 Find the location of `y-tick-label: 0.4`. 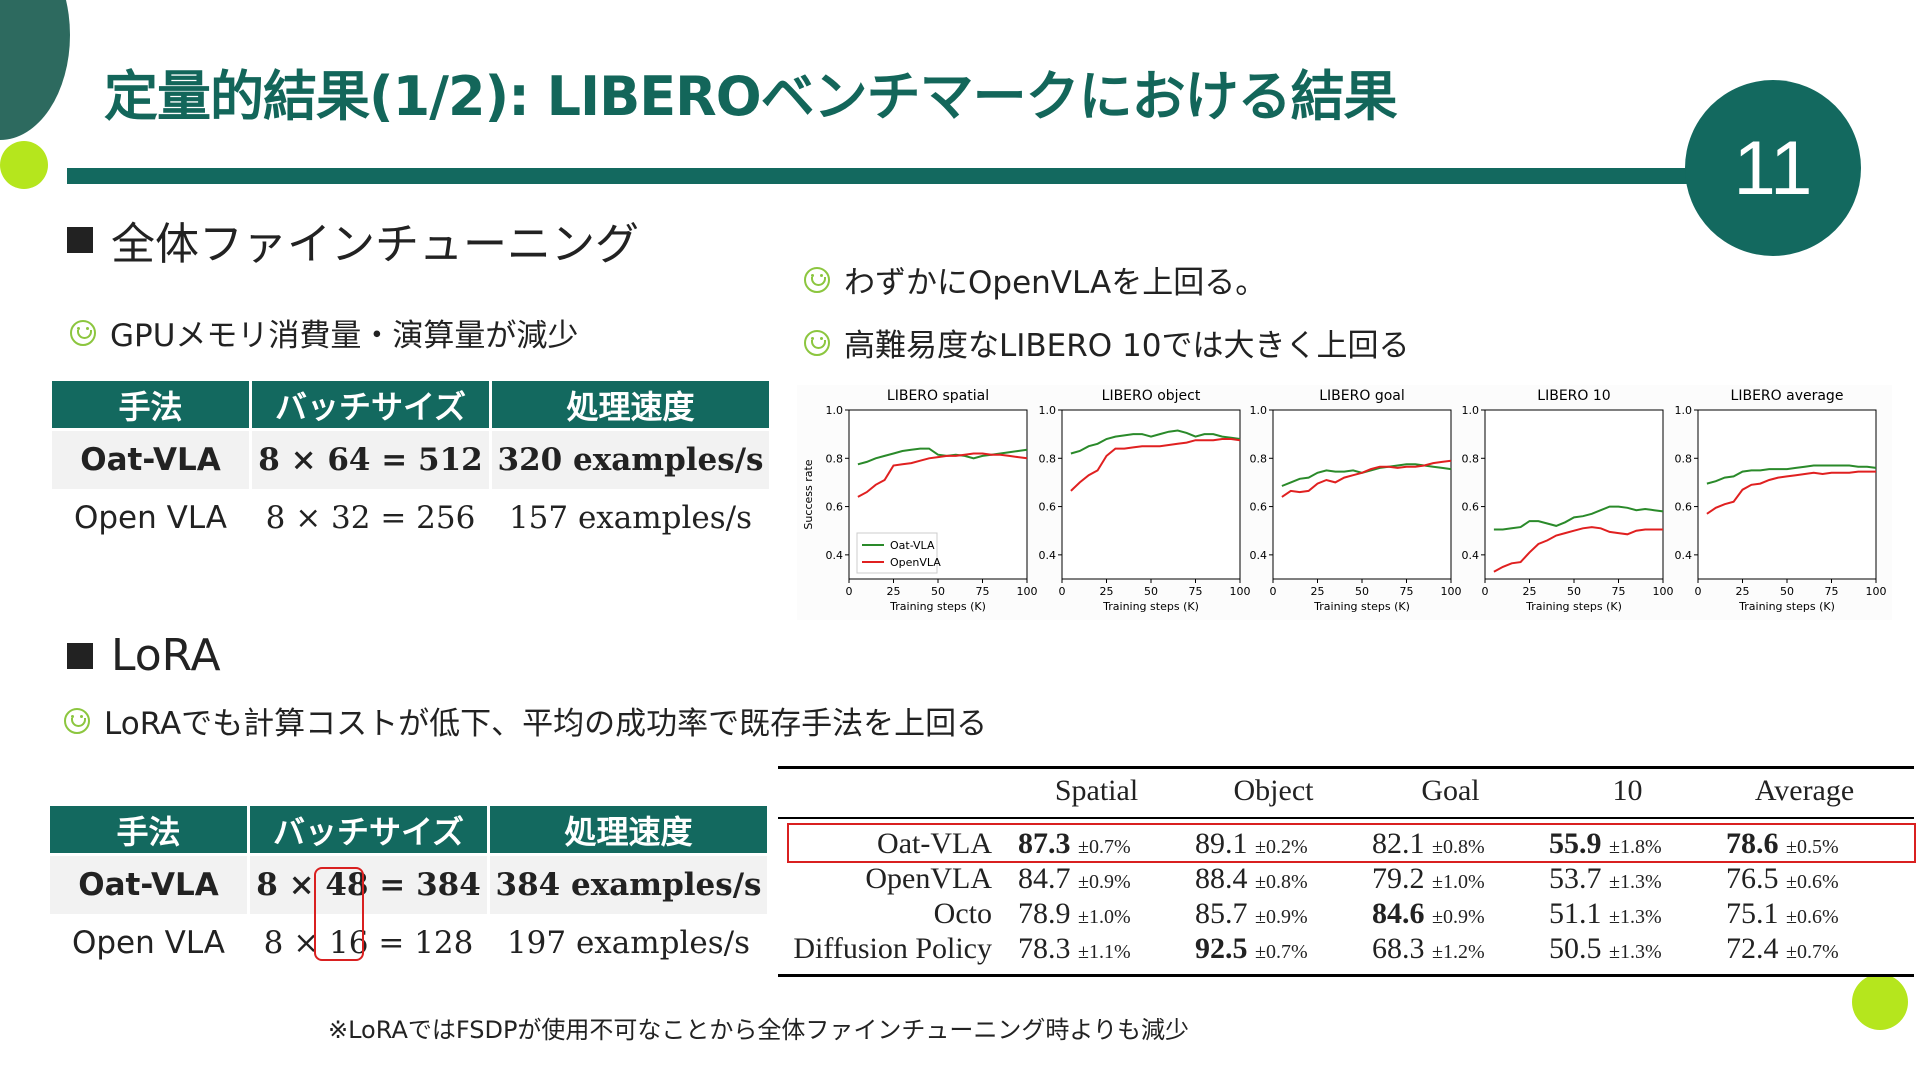

y-tick-label: 0.4 is located at coordinates (1048, 555).